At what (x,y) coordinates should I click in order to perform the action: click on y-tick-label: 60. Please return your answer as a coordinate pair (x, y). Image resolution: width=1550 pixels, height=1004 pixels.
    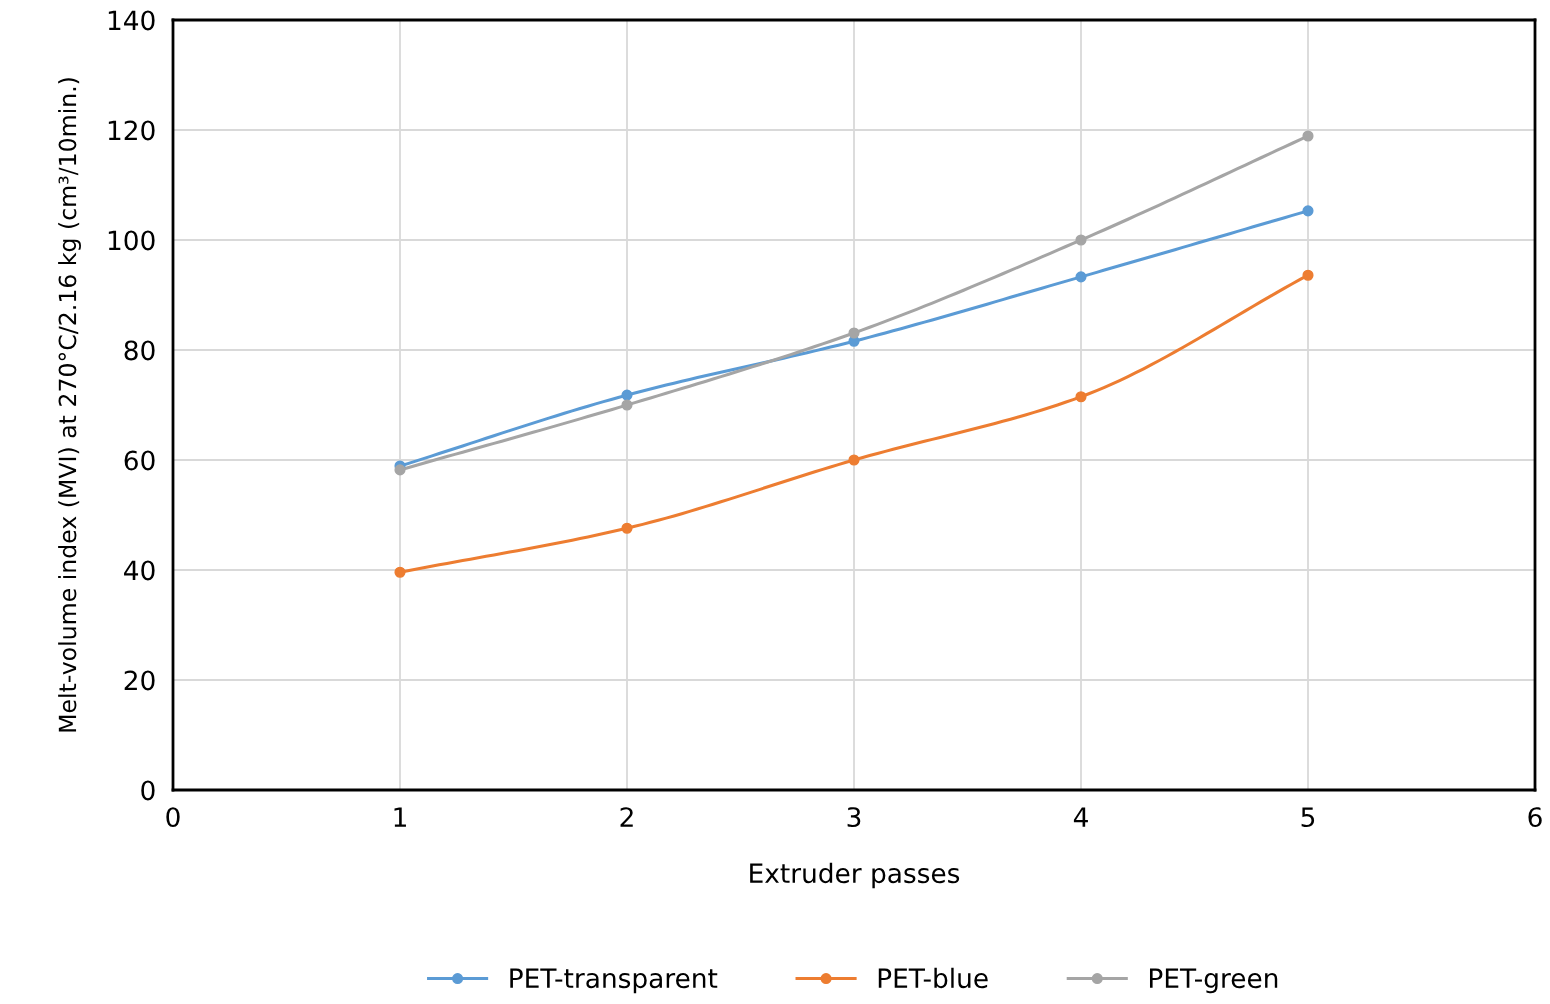
    Looking at the image, I should click on (139, 460).